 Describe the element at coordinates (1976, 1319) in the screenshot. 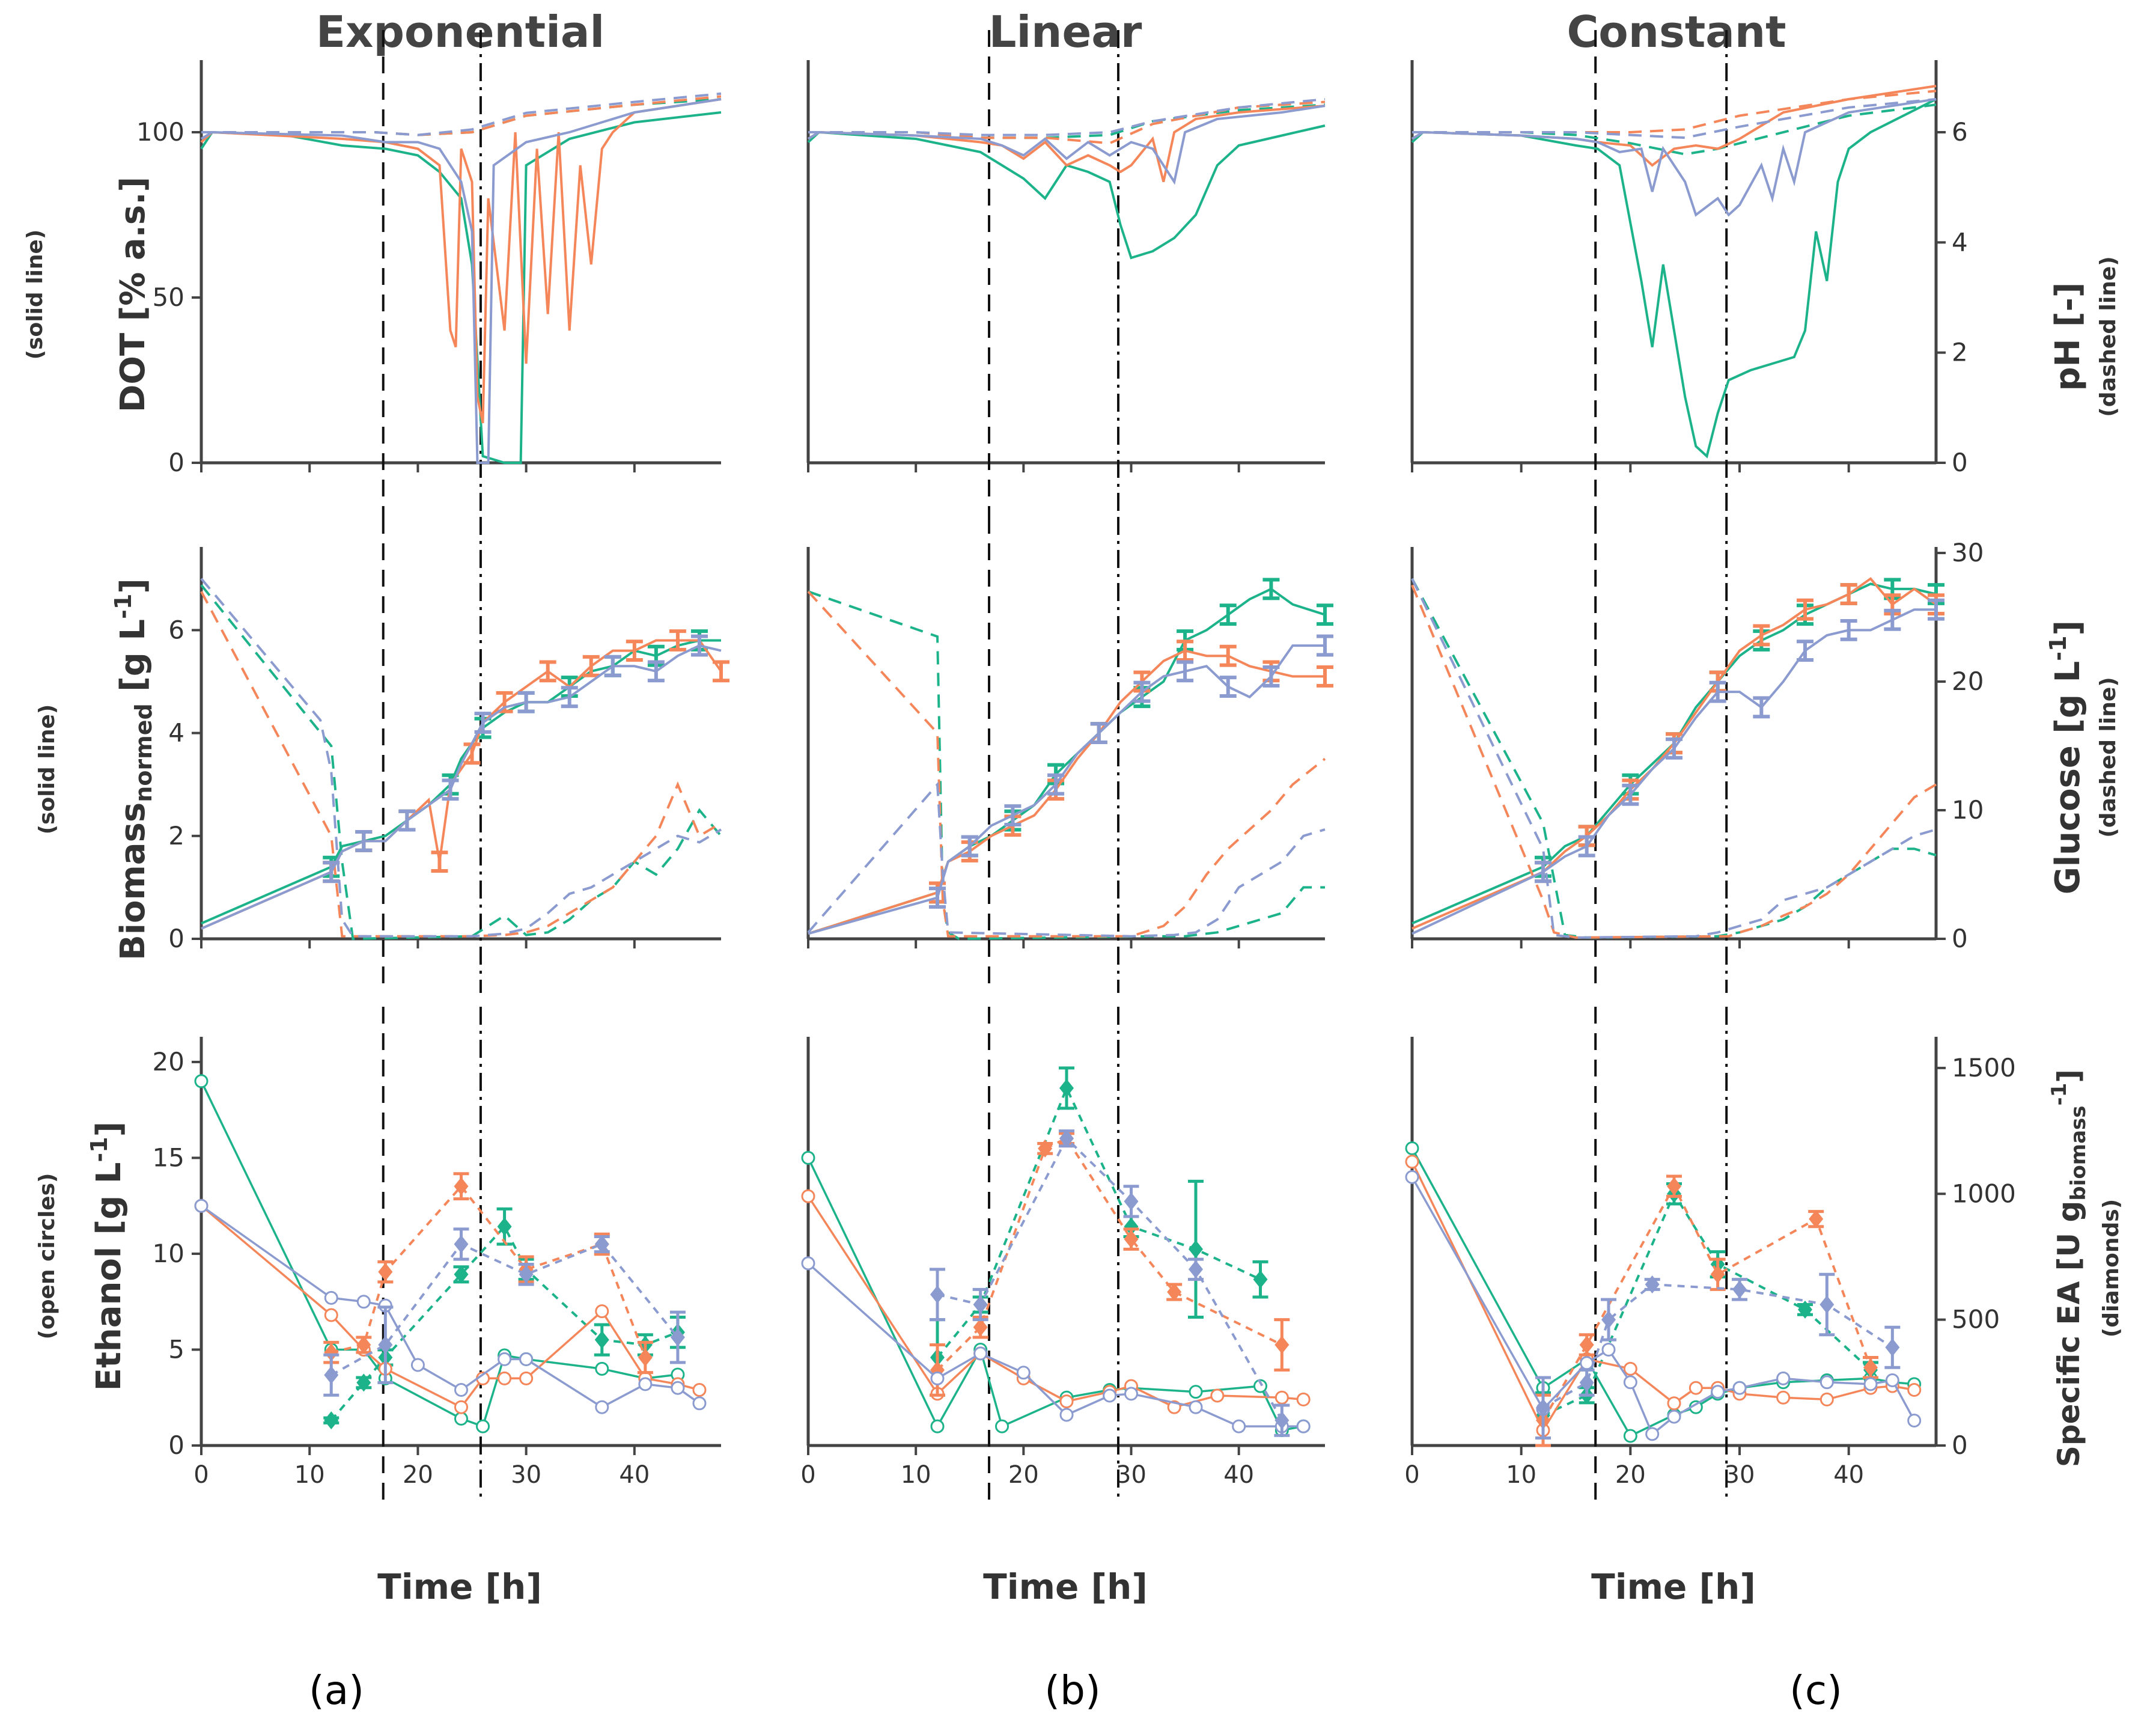

I see `y-tick-label-right: 500` at that location.